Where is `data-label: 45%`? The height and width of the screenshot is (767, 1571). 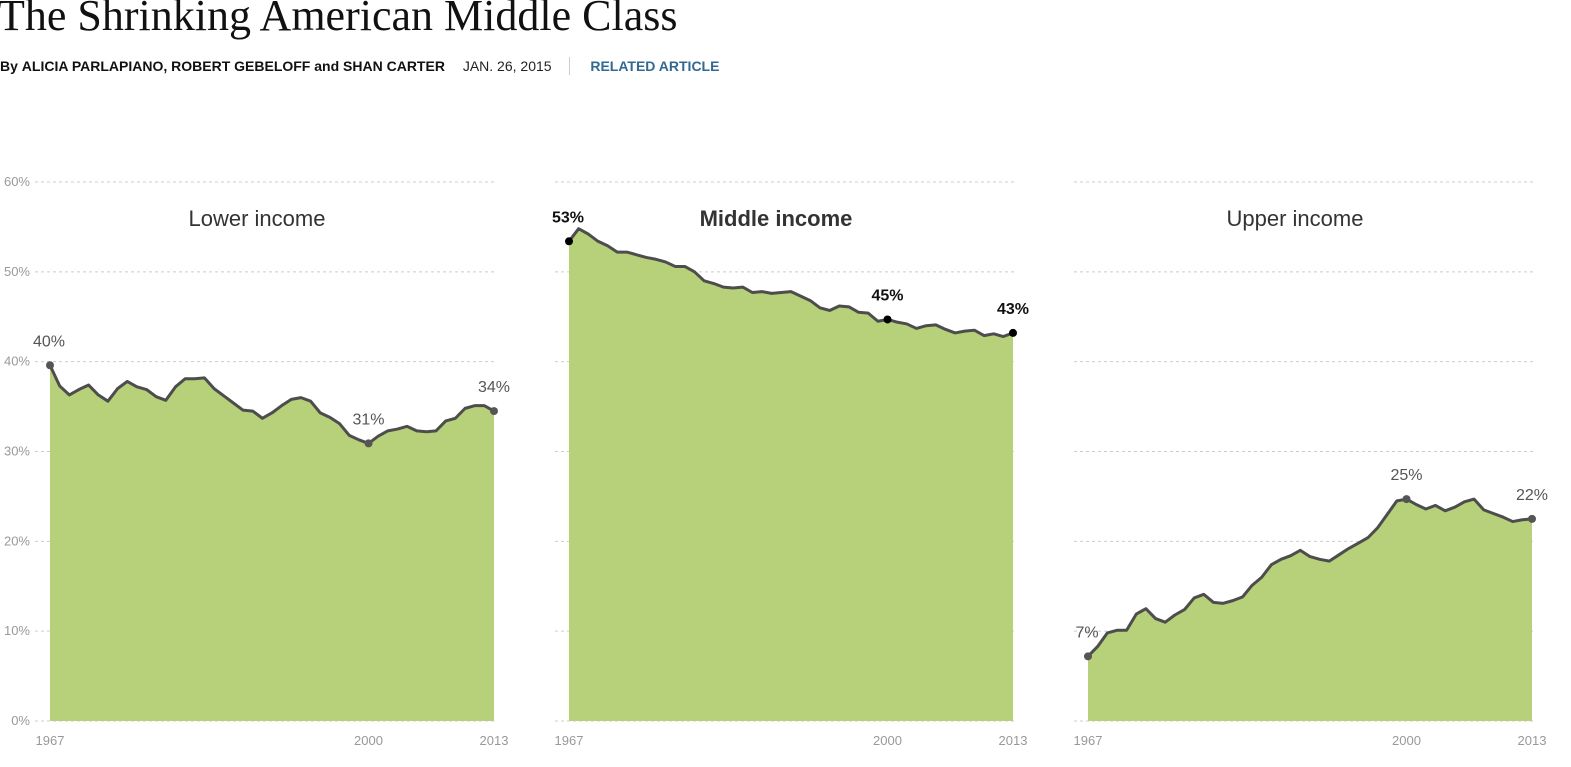 data-label: 45% is located at coordinates (888, 295).